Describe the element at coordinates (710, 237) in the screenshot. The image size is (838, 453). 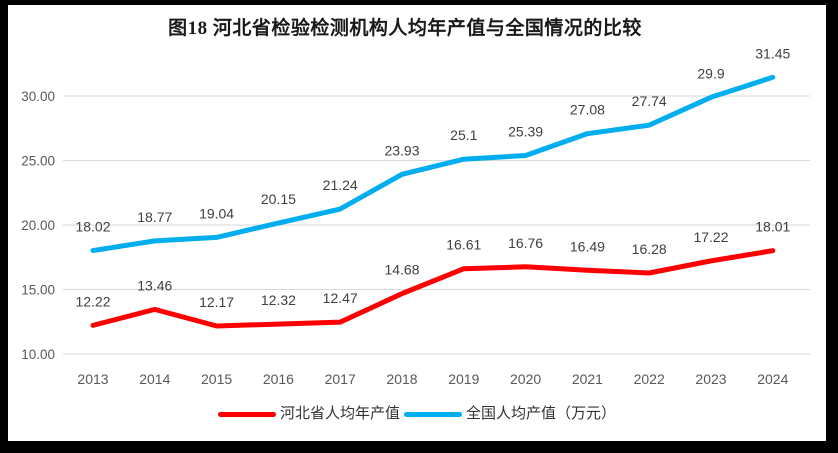
I see `data-label-hebei: 17.22` at that location.